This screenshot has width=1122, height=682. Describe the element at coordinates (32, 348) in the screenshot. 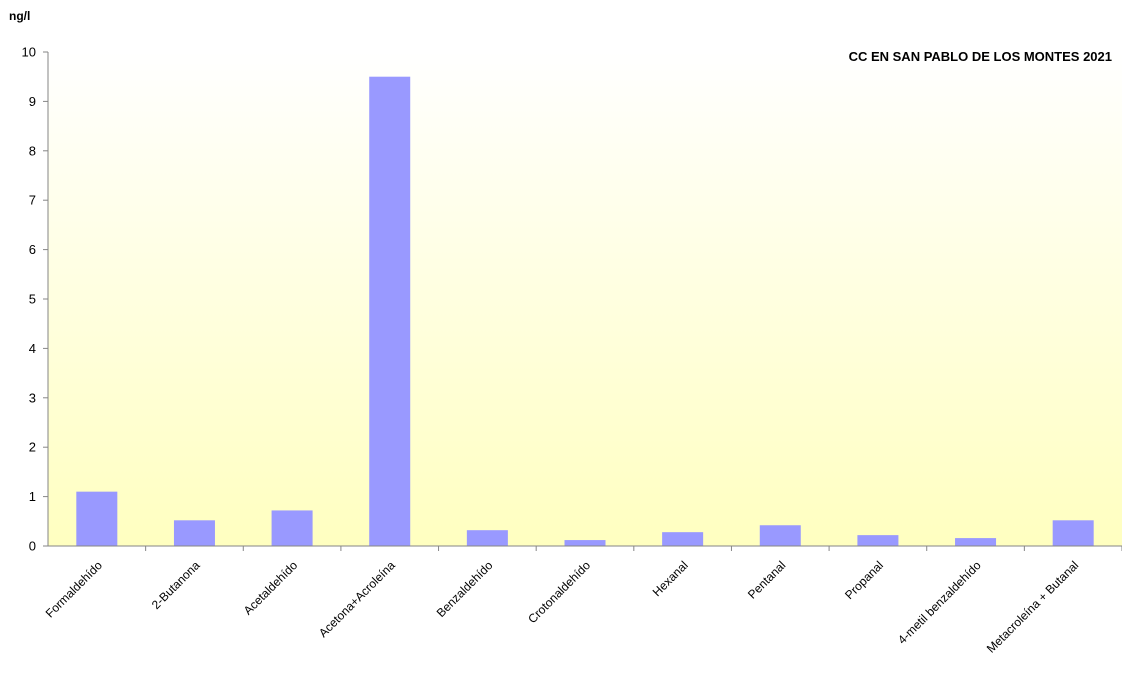

I see `y-tick-label: 4` at that location.